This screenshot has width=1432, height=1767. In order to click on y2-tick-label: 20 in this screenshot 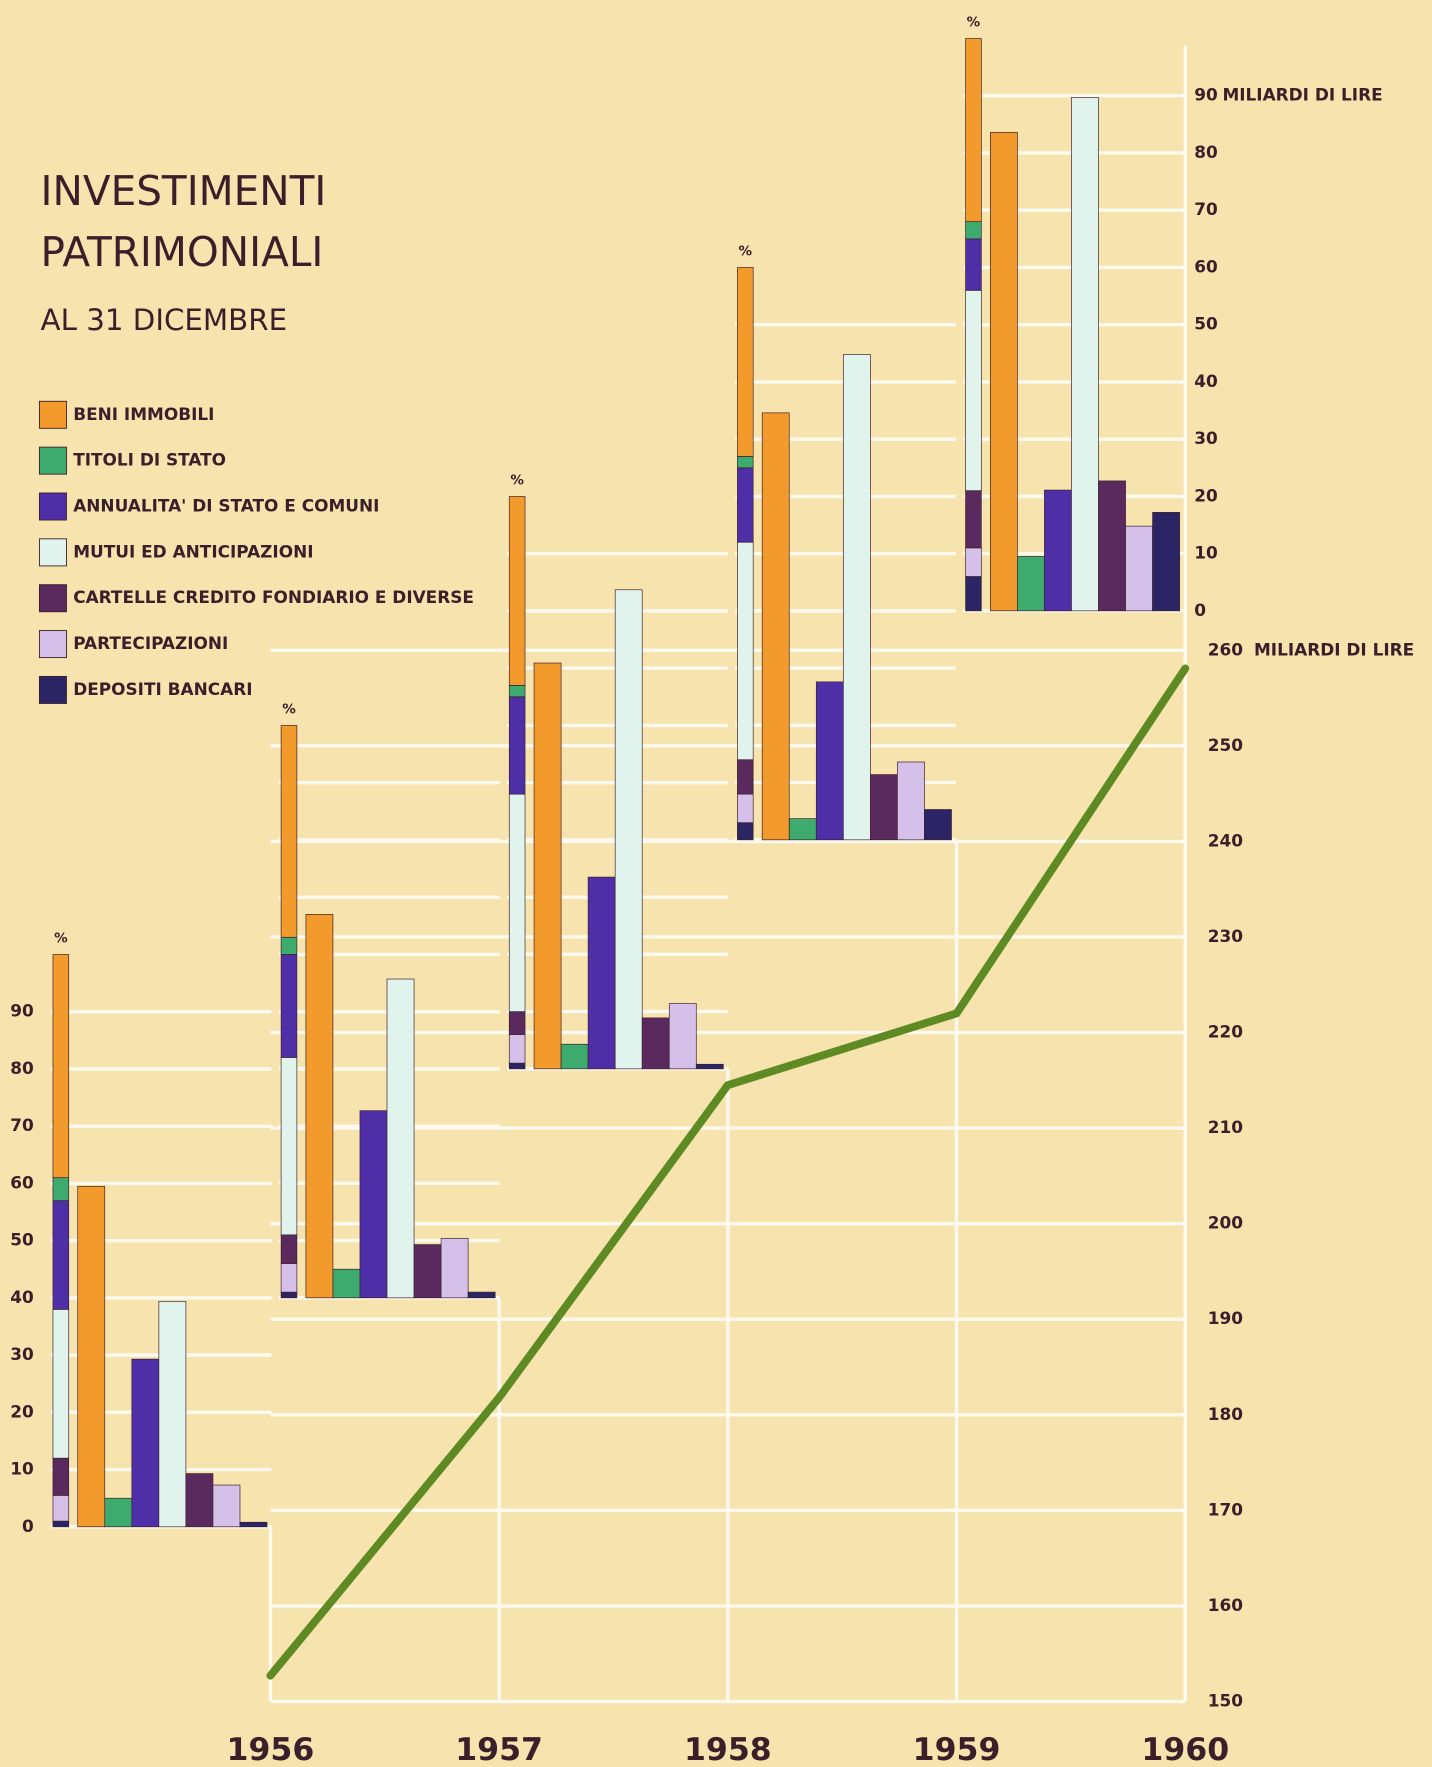, I will do `click(1206, 495)`.